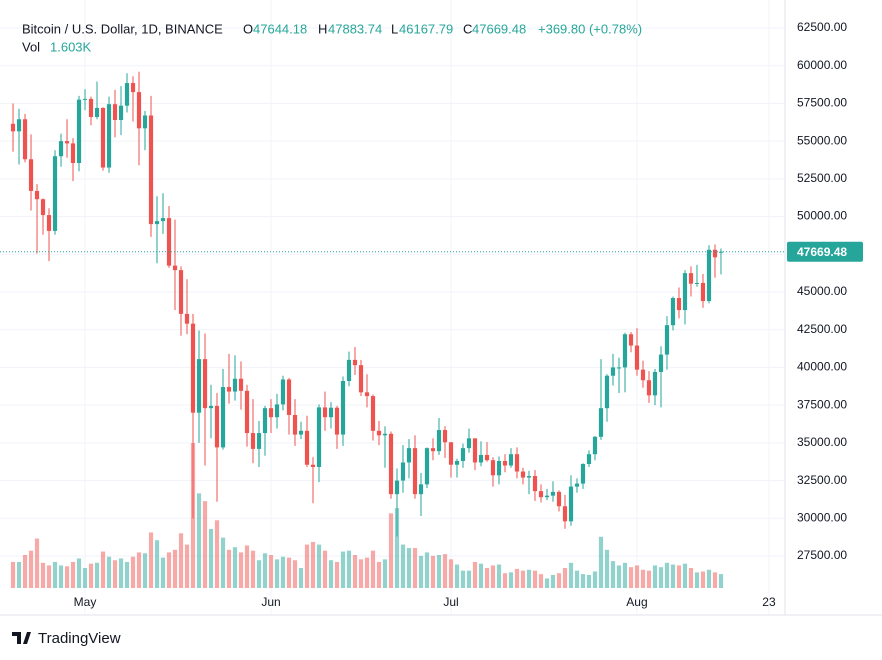  I want to click on x-tick-label: May, so click(85, 602).